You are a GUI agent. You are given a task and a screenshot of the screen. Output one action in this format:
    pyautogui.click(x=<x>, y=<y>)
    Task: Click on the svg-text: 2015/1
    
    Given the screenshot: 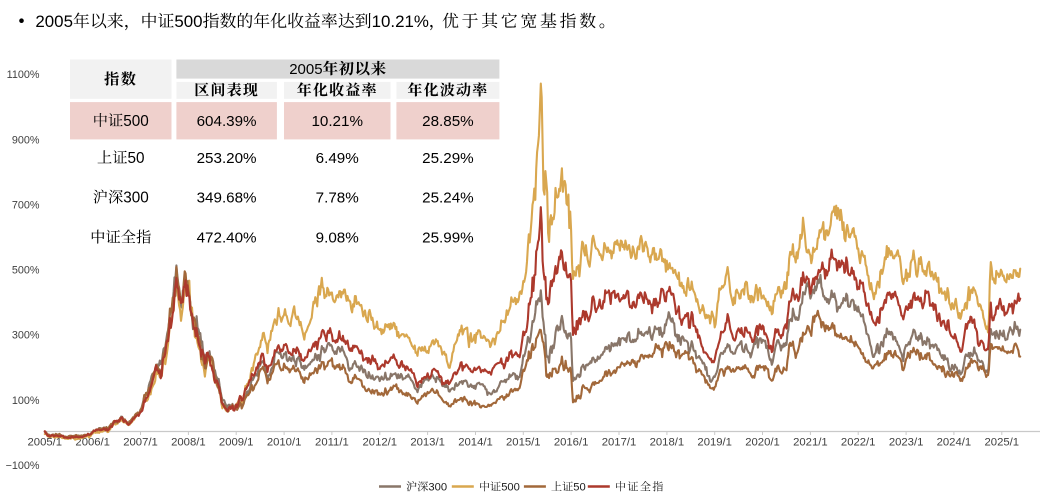 What is the action you would take?
    pyautogui.click(x=523, y=443)
    